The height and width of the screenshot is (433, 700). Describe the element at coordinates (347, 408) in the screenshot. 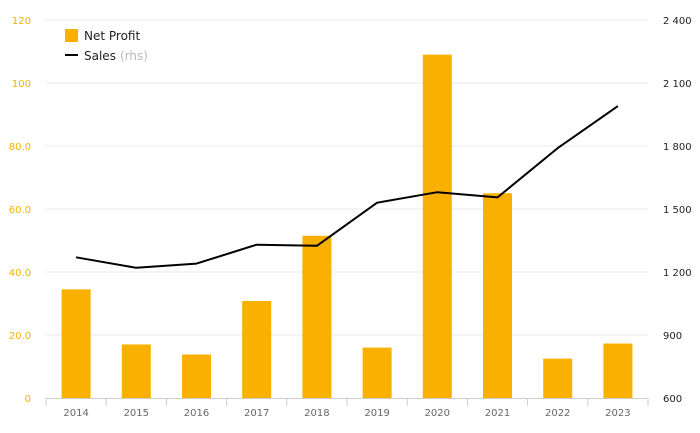

I see `x-axis: 2014 2015 2016 2017 2018 2019 2020 2021 2022 2023` at that location.